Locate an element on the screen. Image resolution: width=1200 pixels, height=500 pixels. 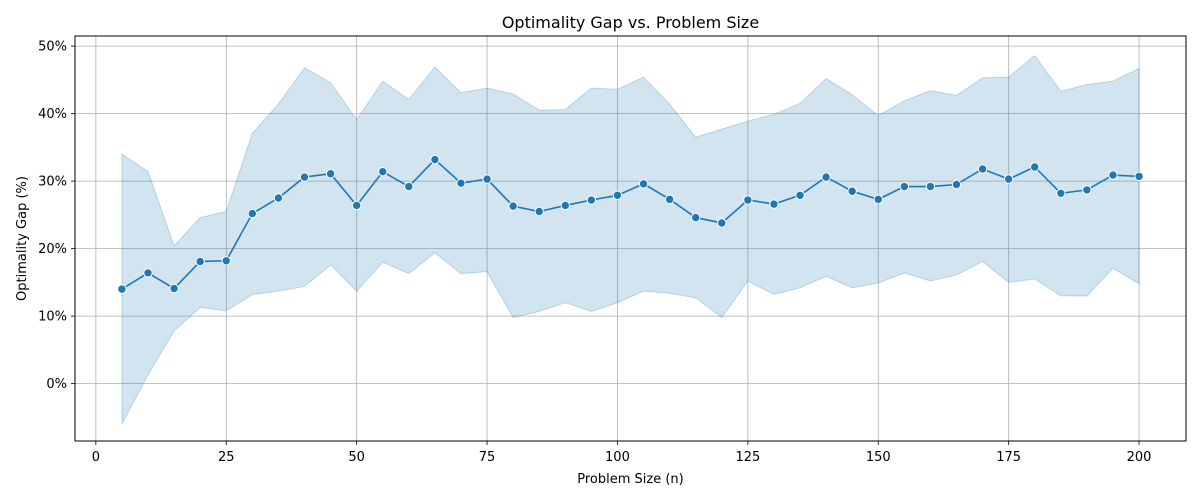
x-tick-label: 0 is located at coordinates (96, 457).